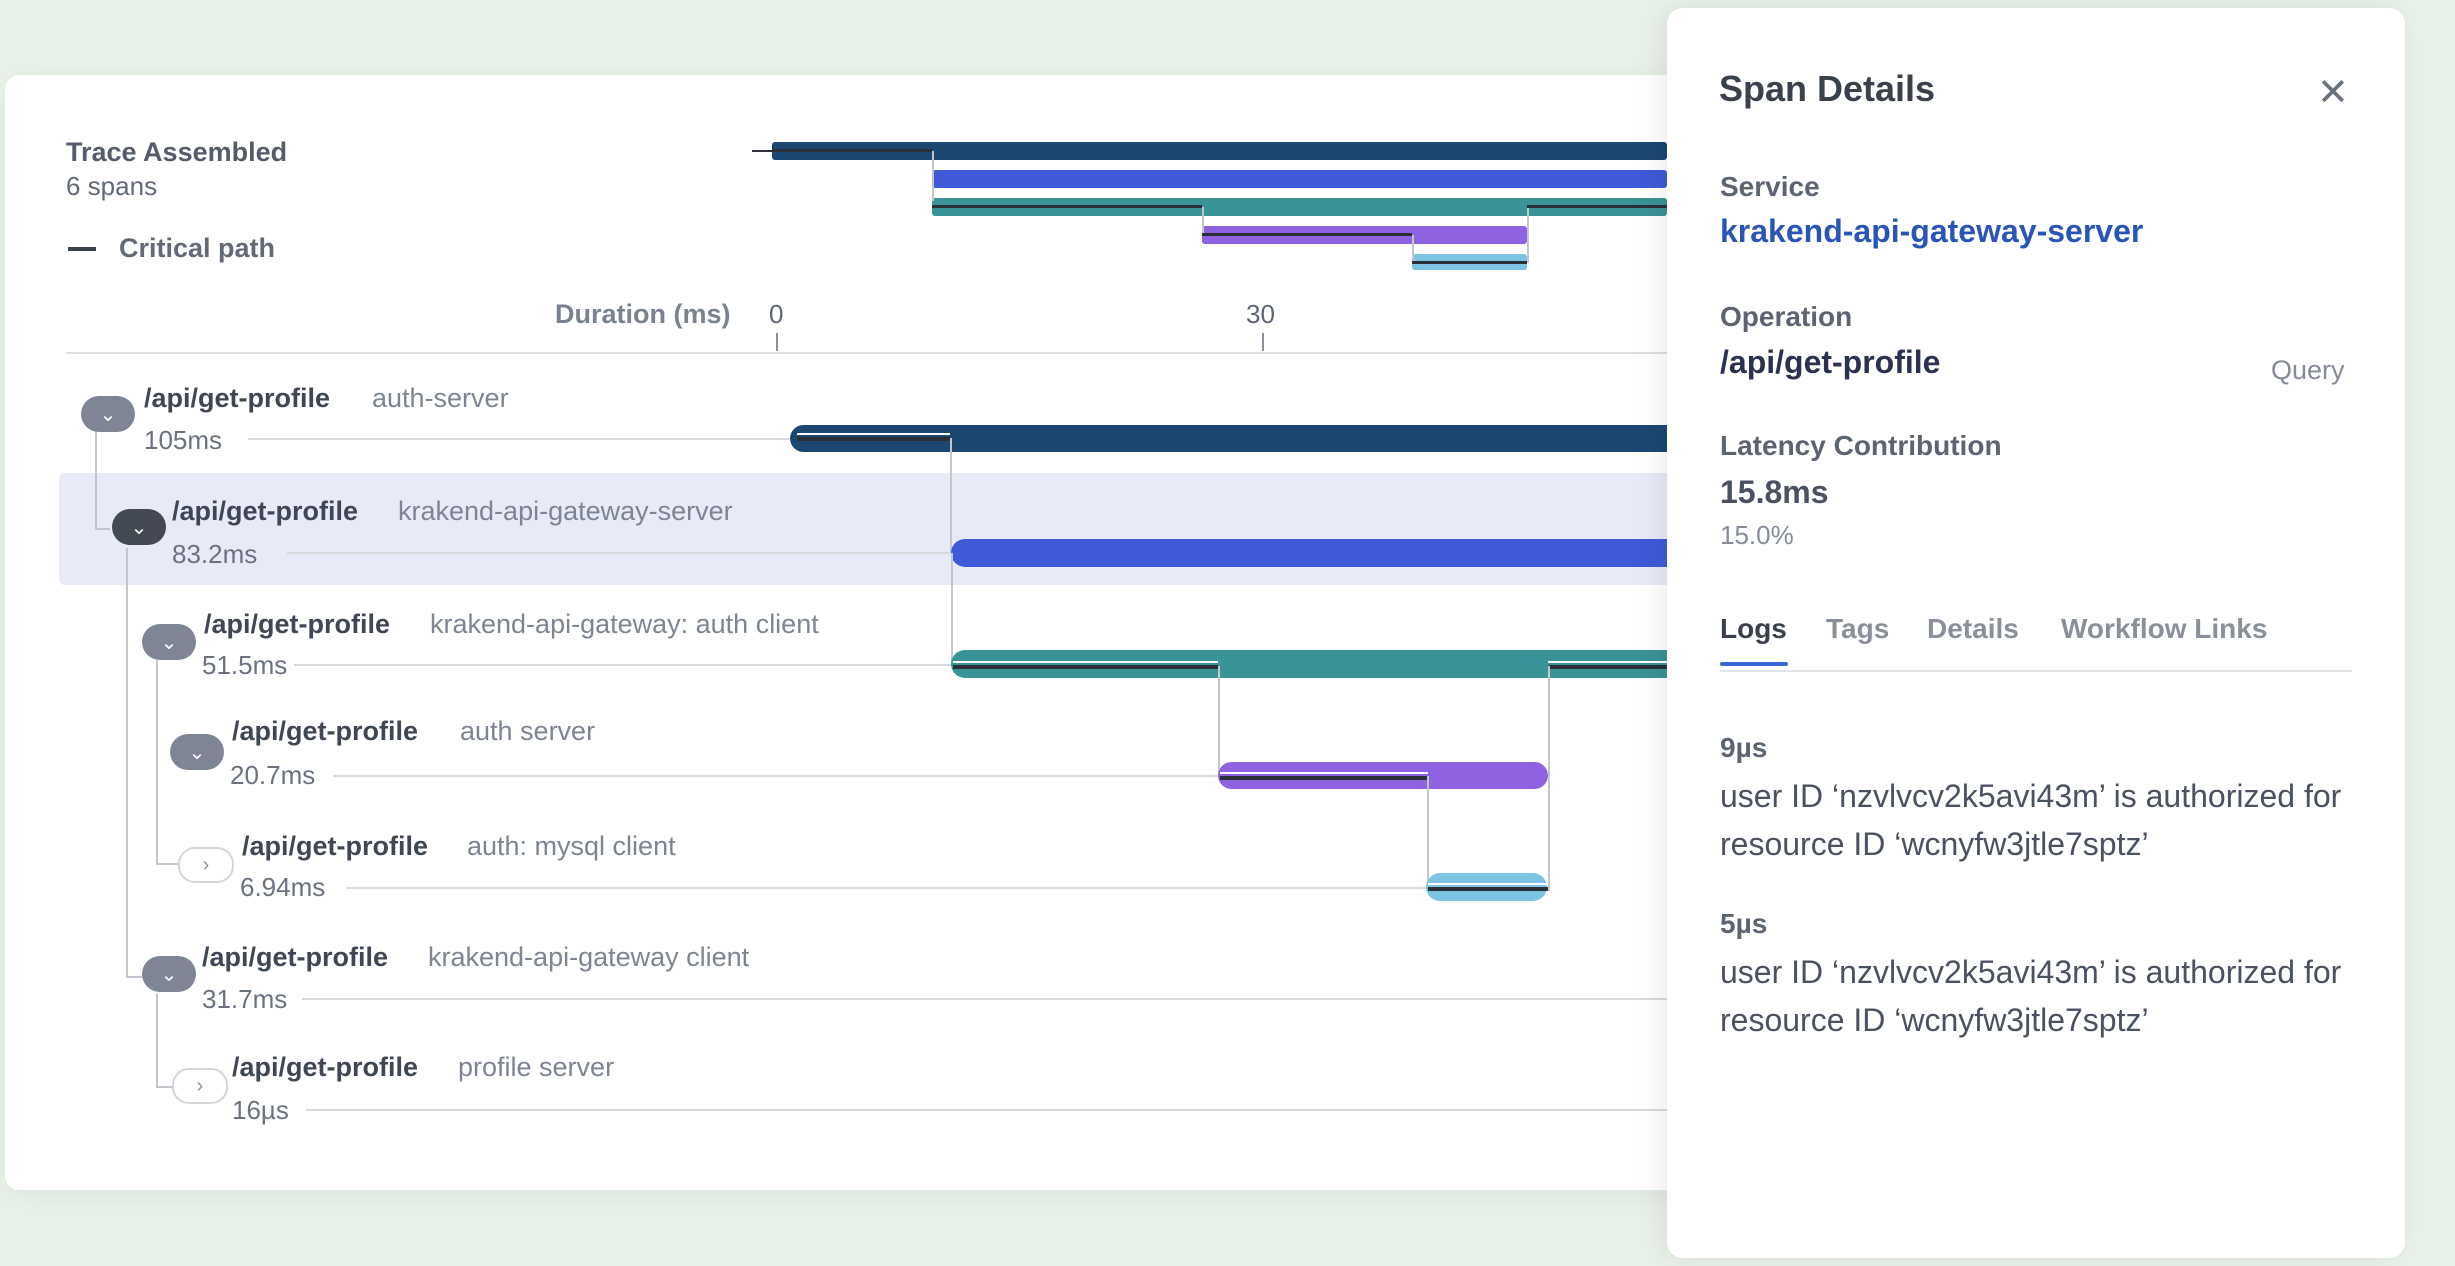 This screenshot has height=1266, width=2455. I want to click on tick-label-30: 30, so click(1260, 314).